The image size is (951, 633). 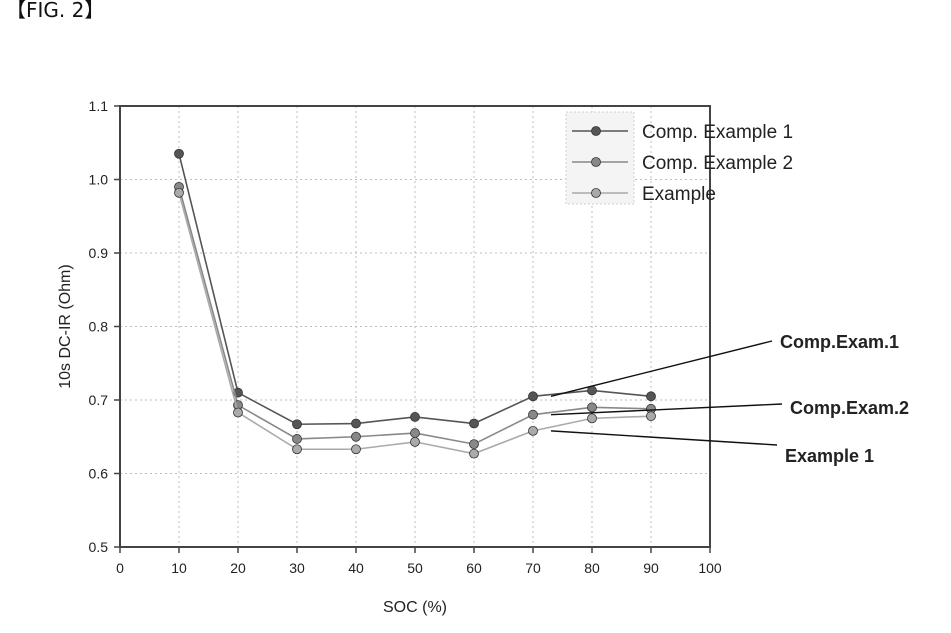 What do you see at coordinates (415, 568) in the screenshot?
I see `x-tick-label: 50` at bounding box center [415, 568].